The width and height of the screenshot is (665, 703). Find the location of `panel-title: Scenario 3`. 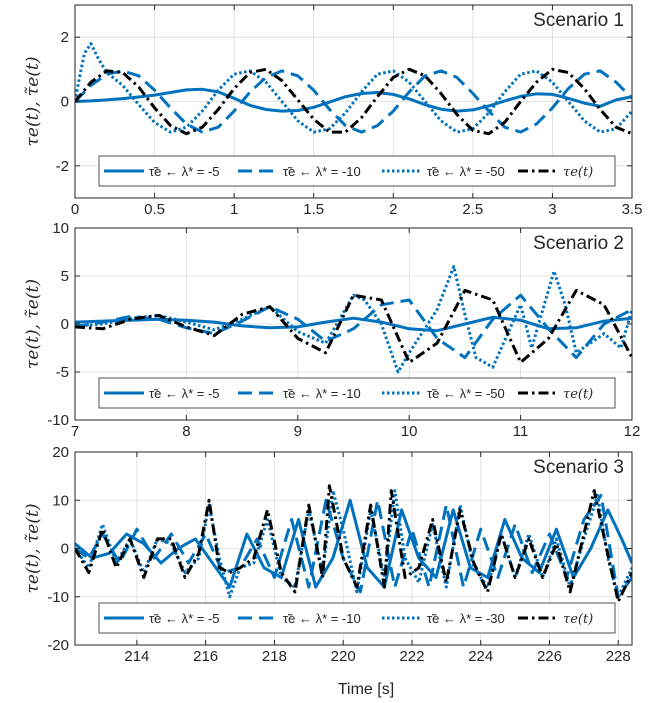

panel-title: Scenario 3 is located at coordinates (578, 467).